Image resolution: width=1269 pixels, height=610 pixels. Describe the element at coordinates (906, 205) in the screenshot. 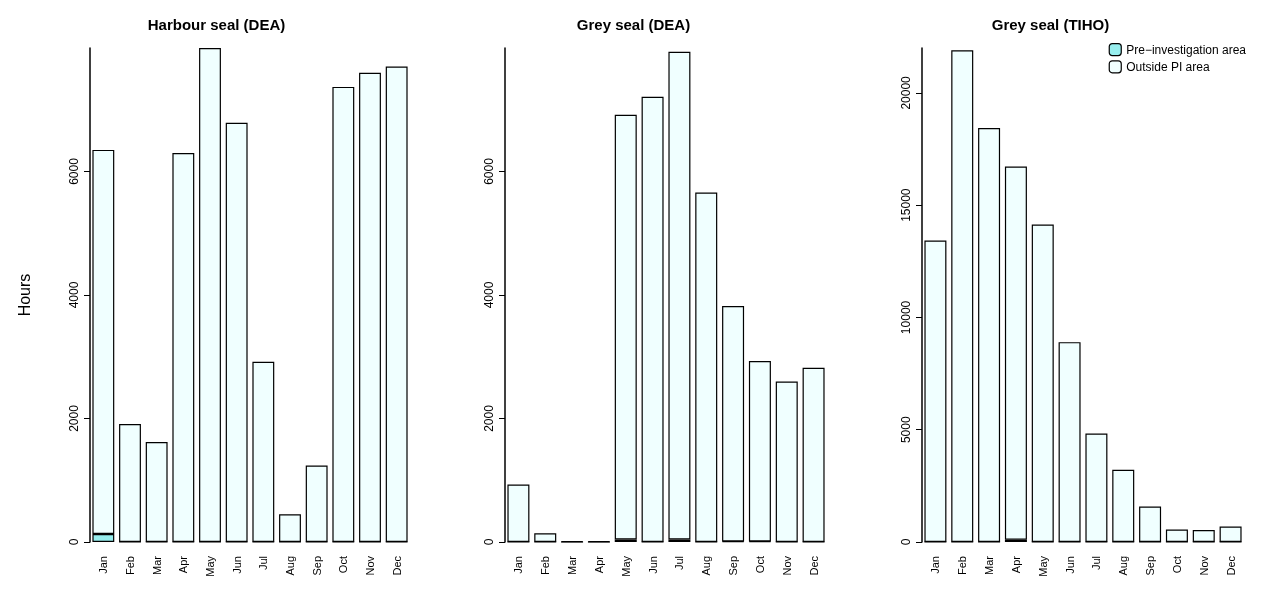

I see `y-tick-label: 15000` at that location.